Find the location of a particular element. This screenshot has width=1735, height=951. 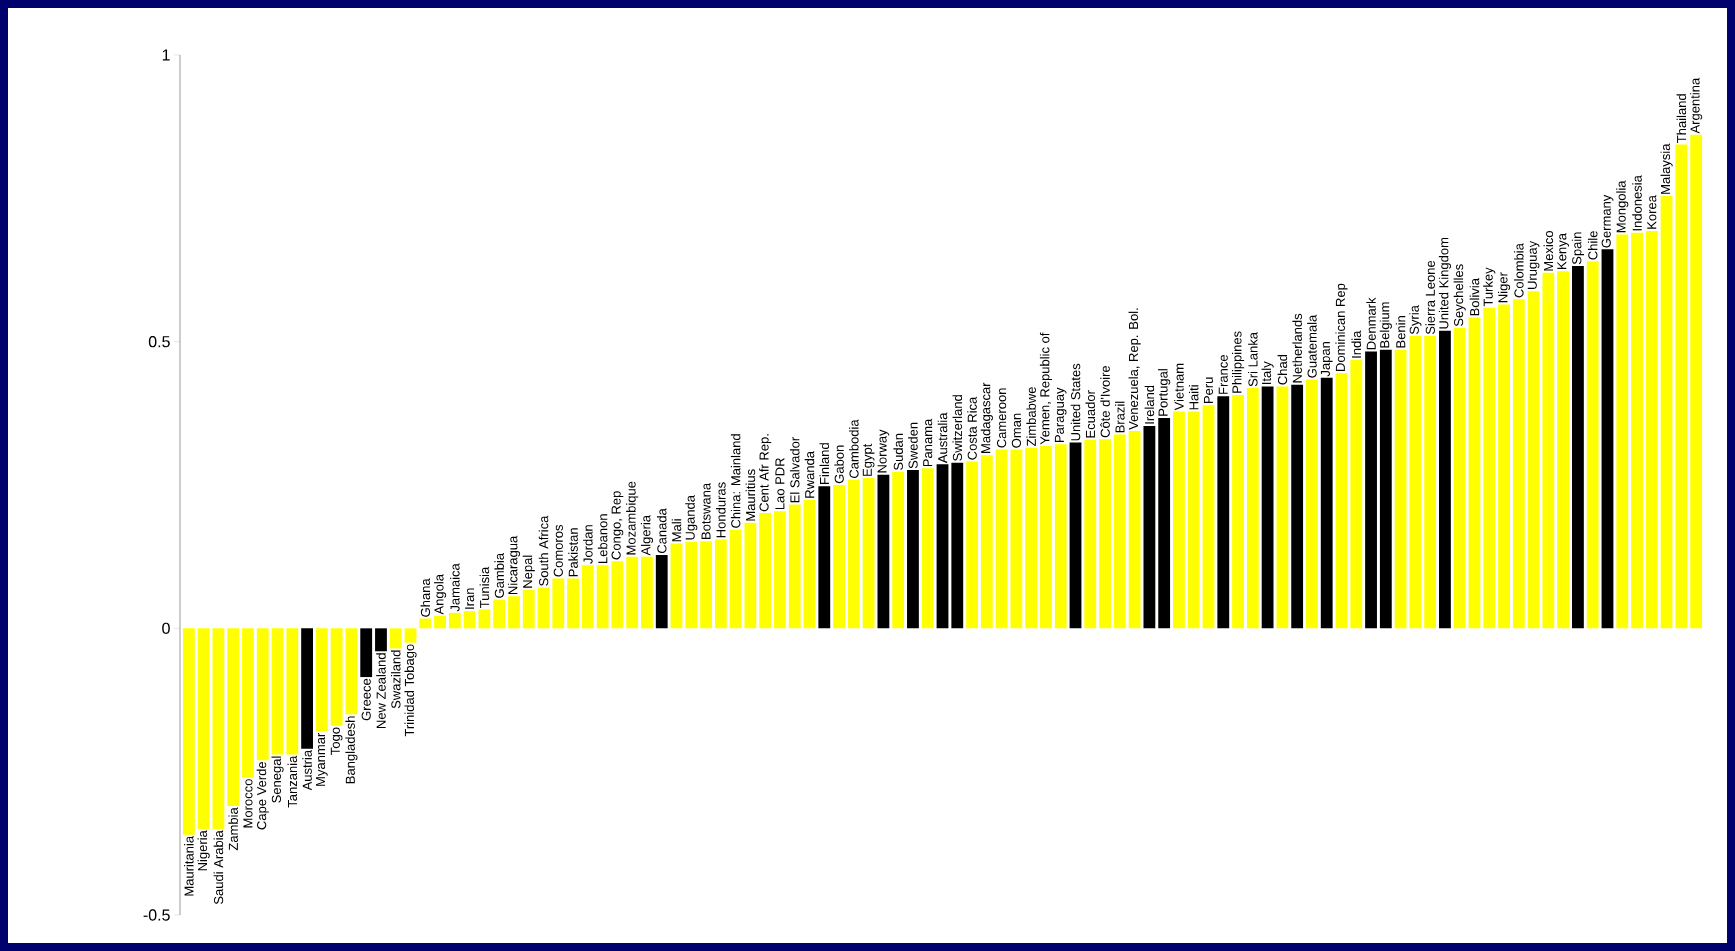

x-tick-label: Côte d'Ivoire is located at coordinates (1105, 401).